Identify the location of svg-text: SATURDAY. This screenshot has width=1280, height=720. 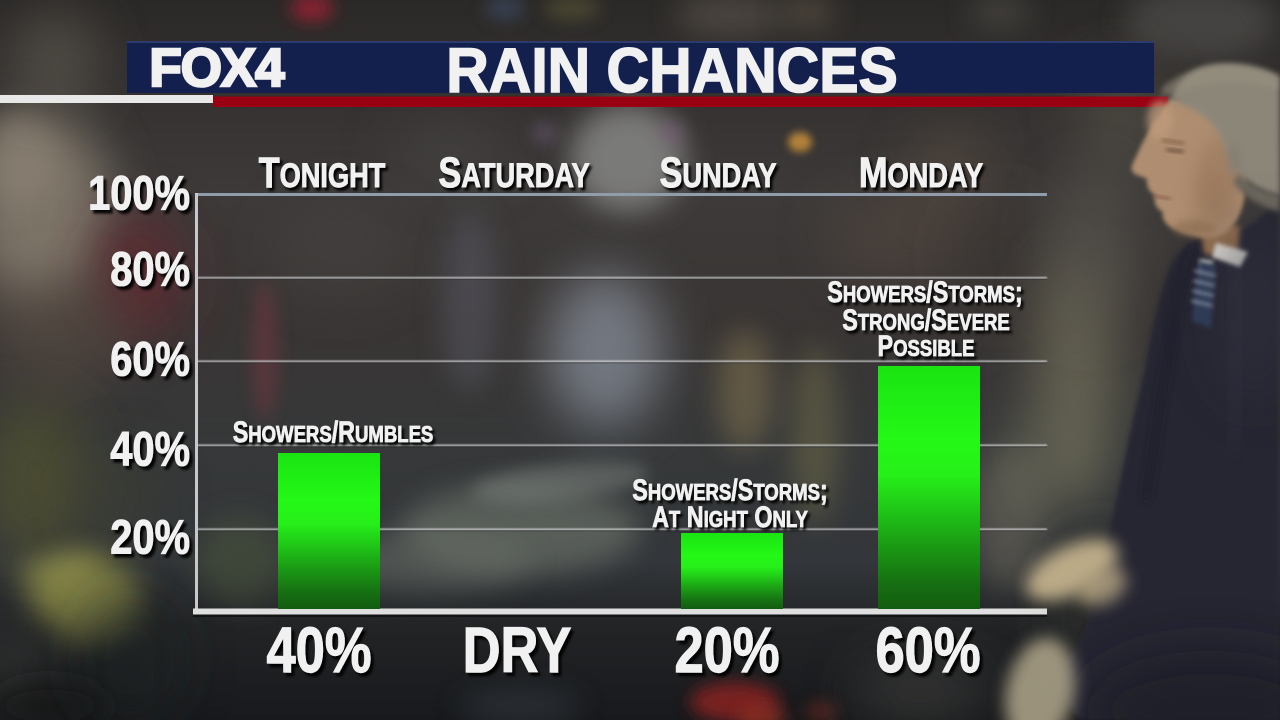
(514, 172).